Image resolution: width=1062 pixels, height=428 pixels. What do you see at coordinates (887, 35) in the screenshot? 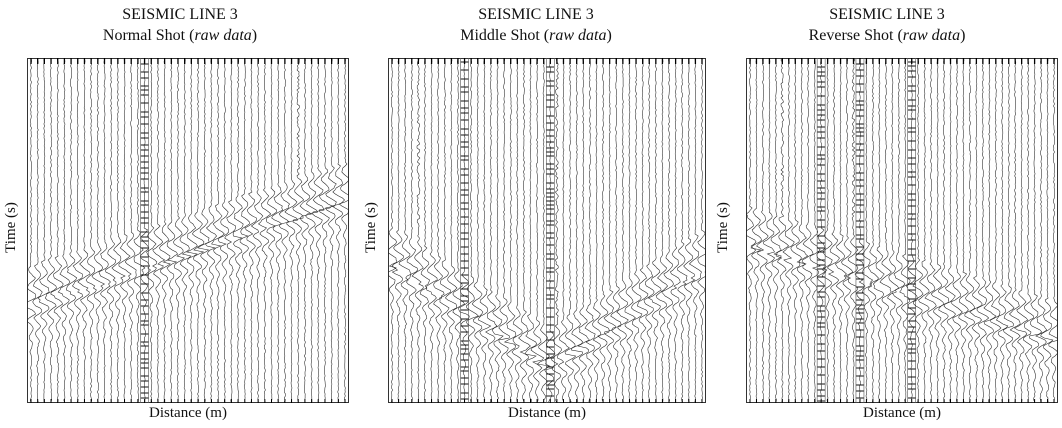
I see `chart-subtitle: Reverse Shot (raw data)` at bounding box center [887, 35].